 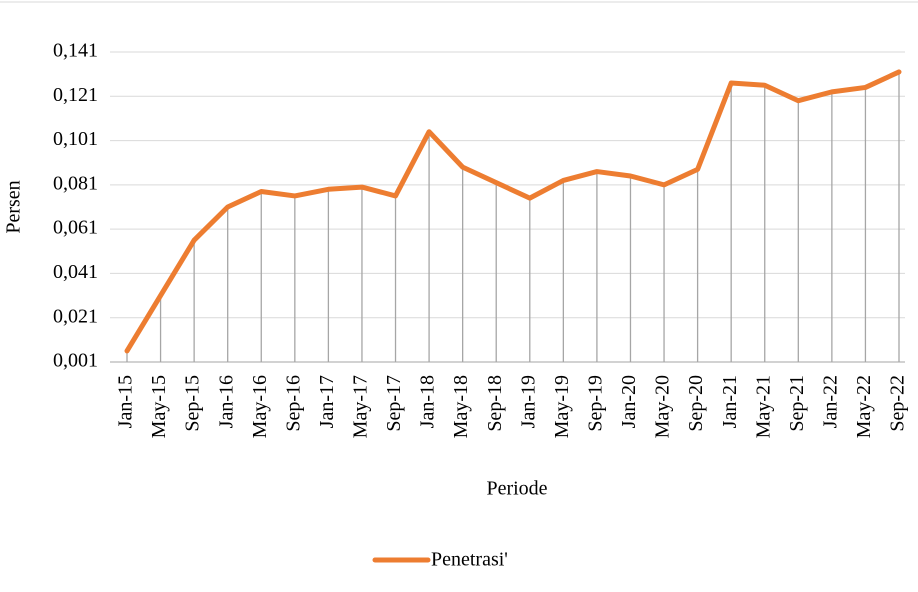 I want to click on y-tick-label: 0,141, so click(x=75, y=51).